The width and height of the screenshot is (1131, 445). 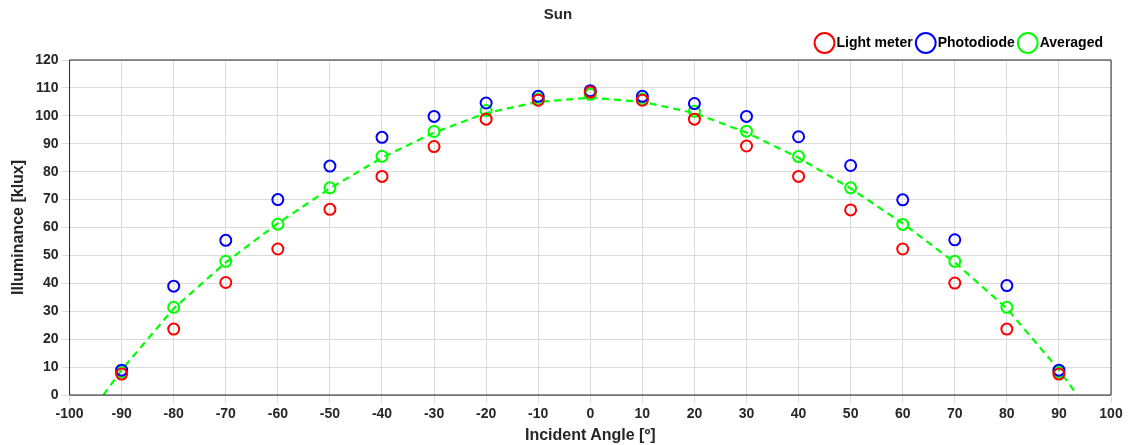 What do you see at coordinates (50, 310) in the screenshot?
I see `y-tick-label: 30` at bounding box center [50, 310].